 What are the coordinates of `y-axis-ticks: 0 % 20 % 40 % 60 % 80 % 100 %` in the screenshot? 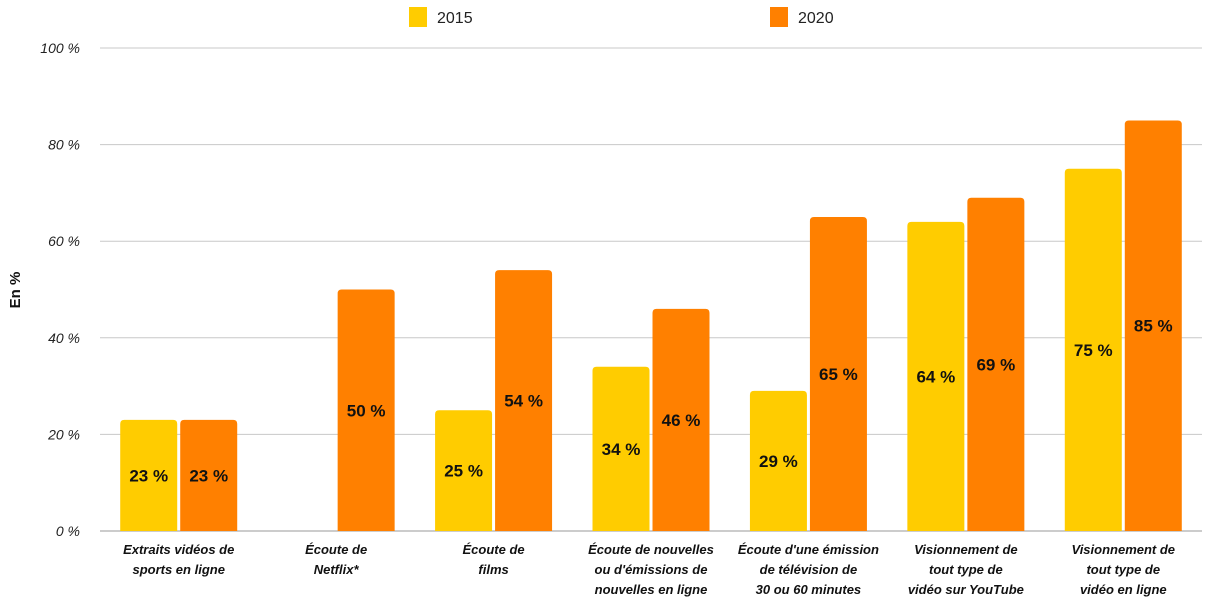 It's located at (60, 289).